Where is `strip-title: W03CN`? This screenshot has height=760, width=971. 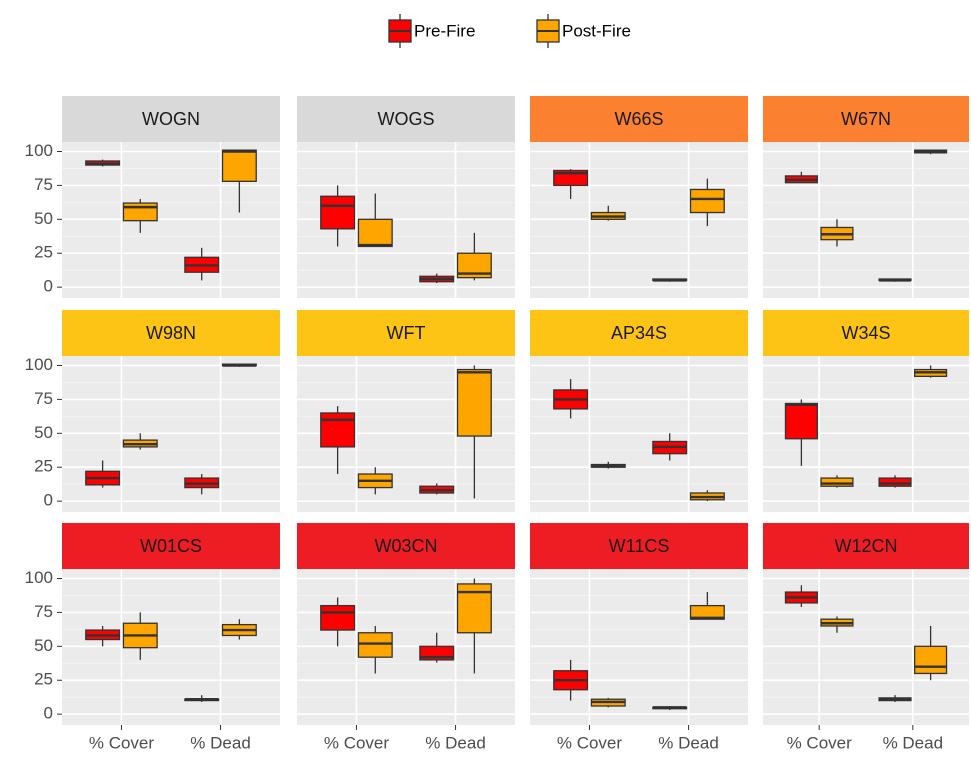
strip-title: W03CN is located at coordinates (405, 546).